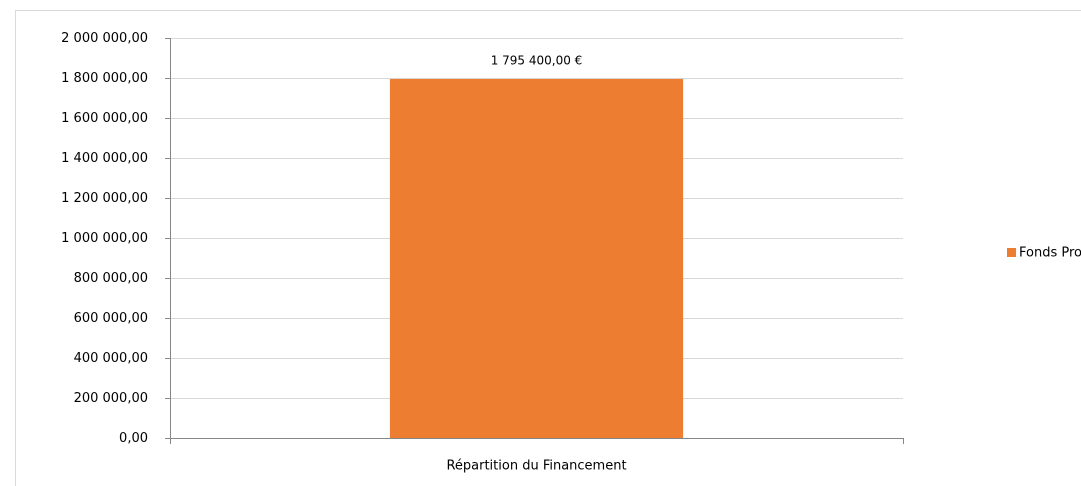 This screenshot has height=486, width=1081. Describe the element at coordinates (104, 78) in the screenshot. I see `y-tick-label: 1 800 000,00` at that location.